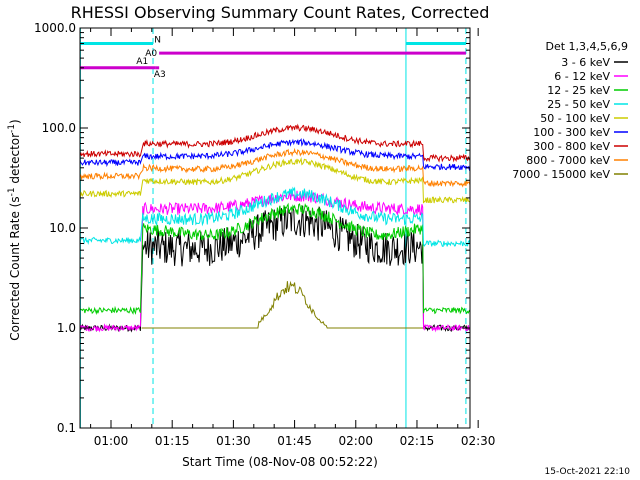  I want to click on x-tick-label: 02:30, so click(478, 441).